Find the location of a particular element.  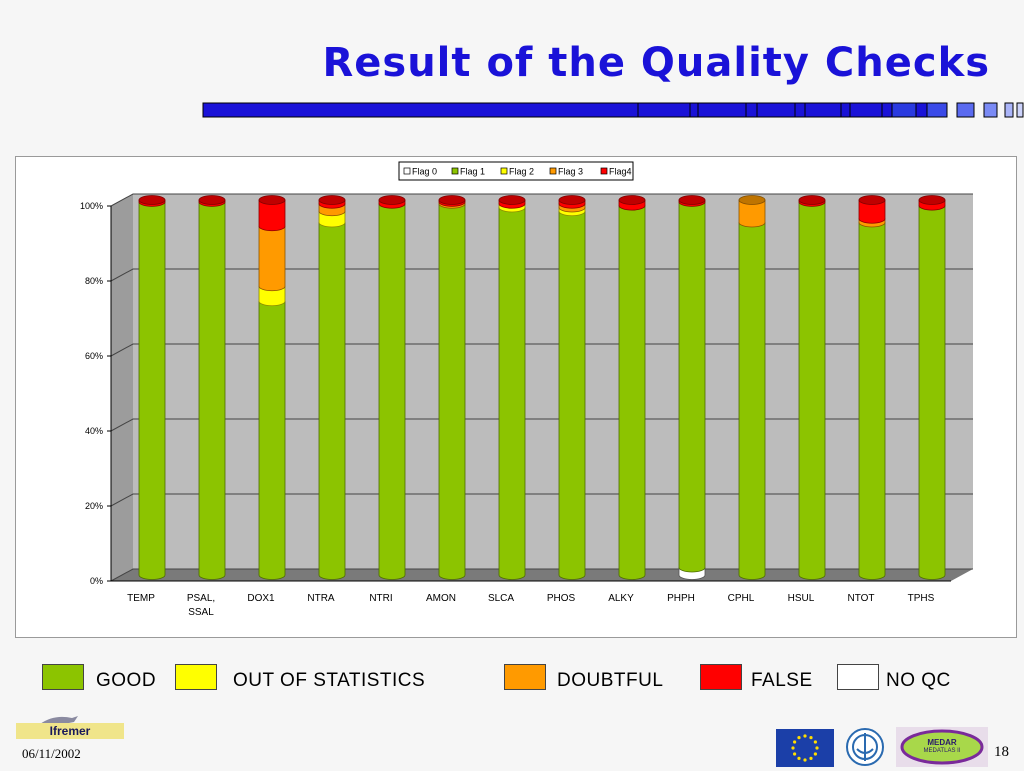

chart-legend is located at coordinates (516, 171).